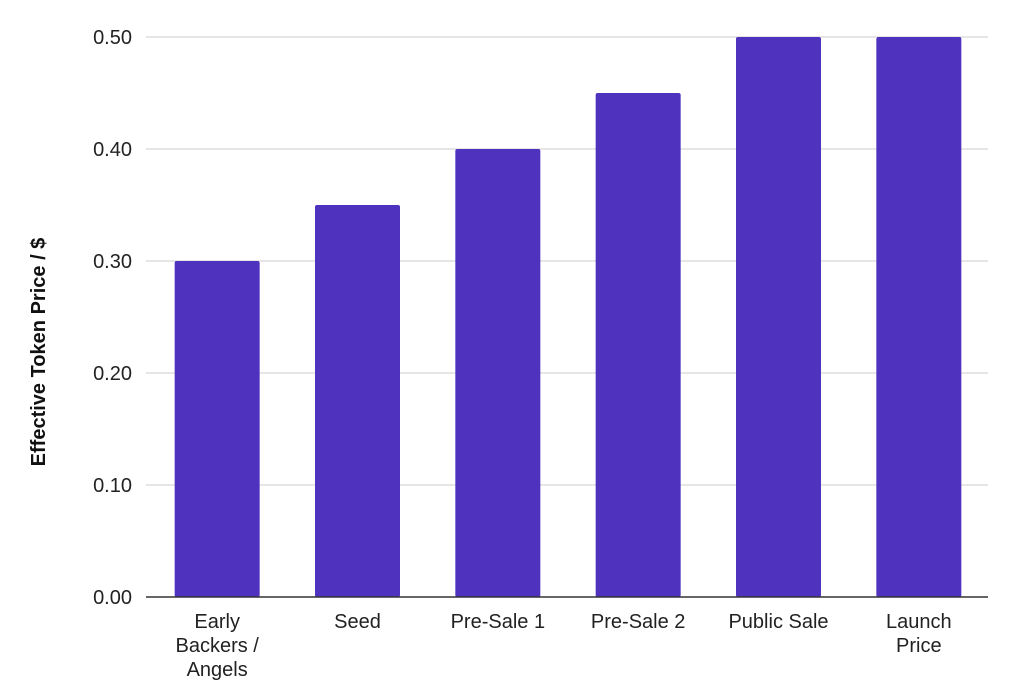 The width and height of the screenshot is (1014, 696). What do you see at coordinates (112, 598) in the screenshot?
I see `y-tick-label: 0.00` at bounding box center [112, 598].